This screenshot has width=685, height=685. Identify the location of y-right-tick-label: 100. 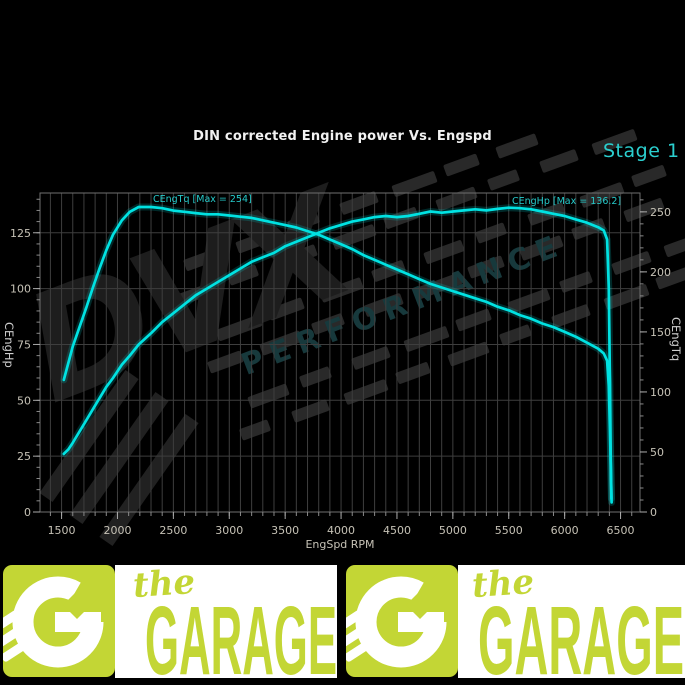
(660, 392).